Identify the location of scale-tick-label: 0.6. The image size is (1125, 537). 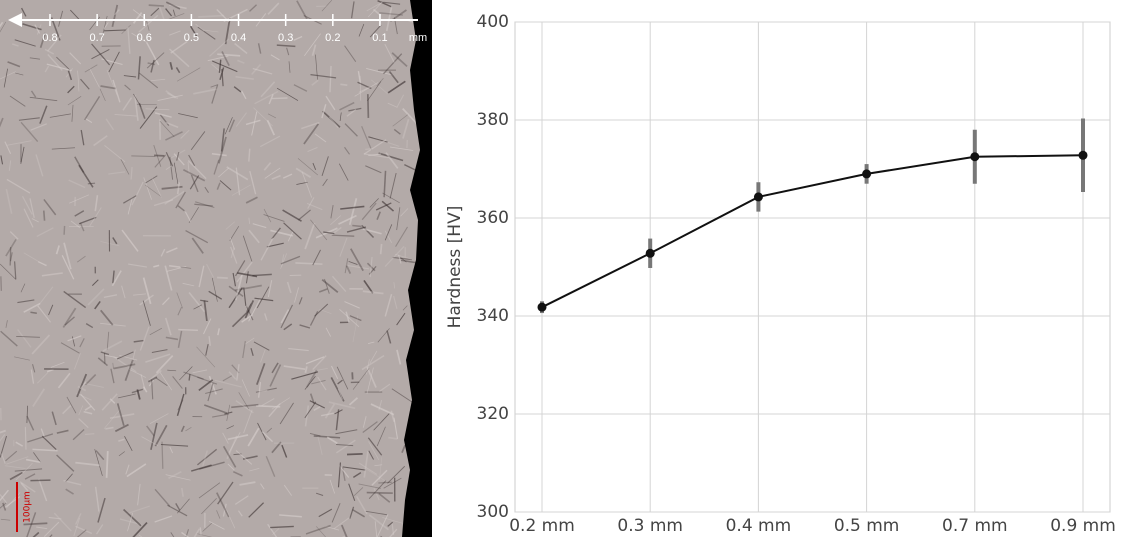
(144, 38).